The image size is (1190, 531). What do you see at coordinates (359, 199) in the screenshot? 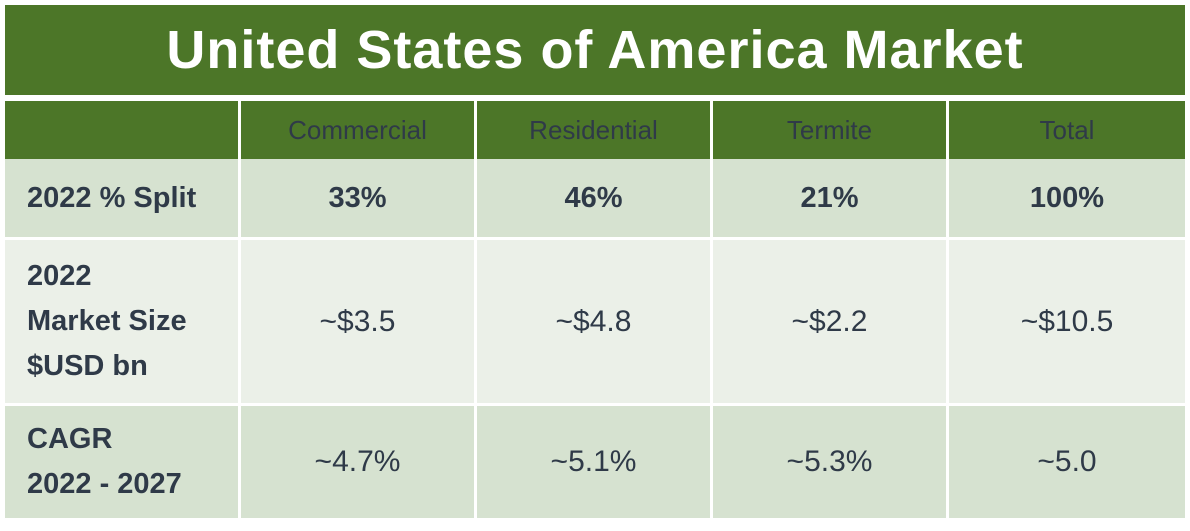
I see `cell-split-commercial: 33%` at bounding box center [359, 199].